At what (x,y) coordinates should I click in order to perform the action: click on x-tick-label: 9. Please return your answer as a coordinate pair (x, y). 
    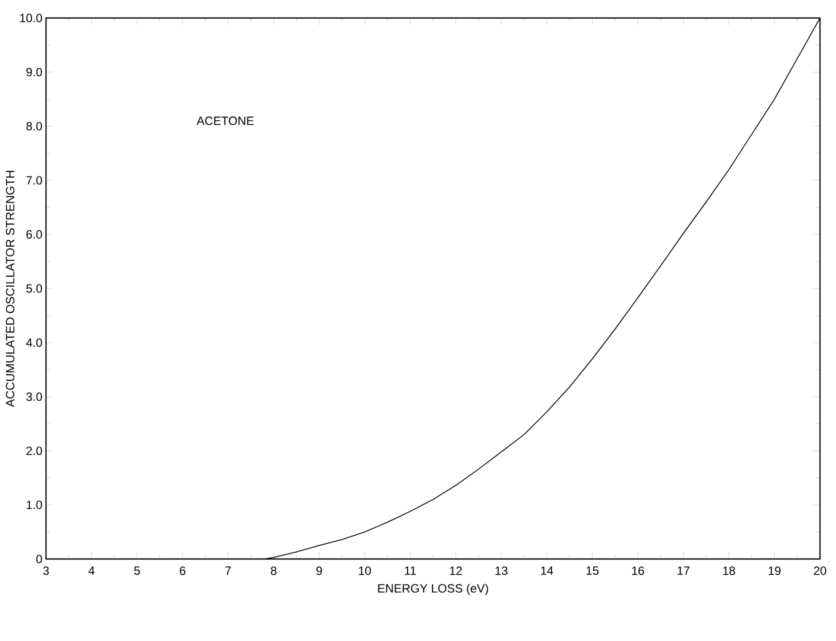
    Looking at the image, I should click on (319, 570).